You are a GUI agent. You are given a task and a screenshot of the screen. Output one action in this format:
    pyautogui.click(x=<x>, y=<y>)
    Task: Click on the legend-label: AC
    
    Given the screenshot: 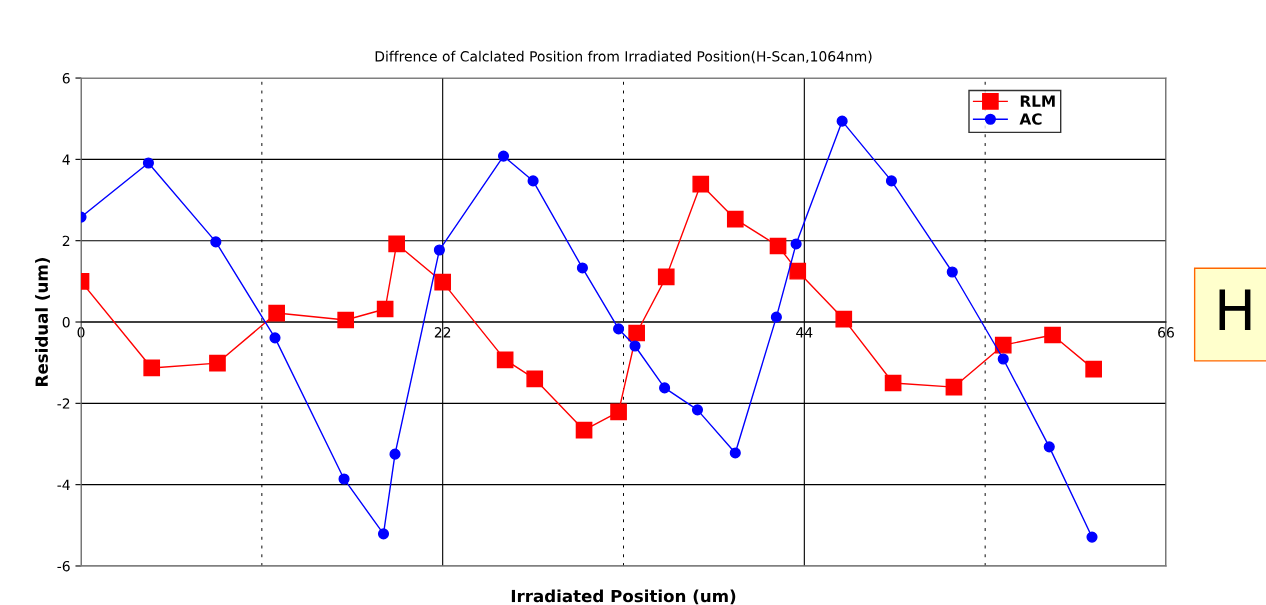 What is the action you would take?
    pyautogui.click(x=1030, y=119)
    